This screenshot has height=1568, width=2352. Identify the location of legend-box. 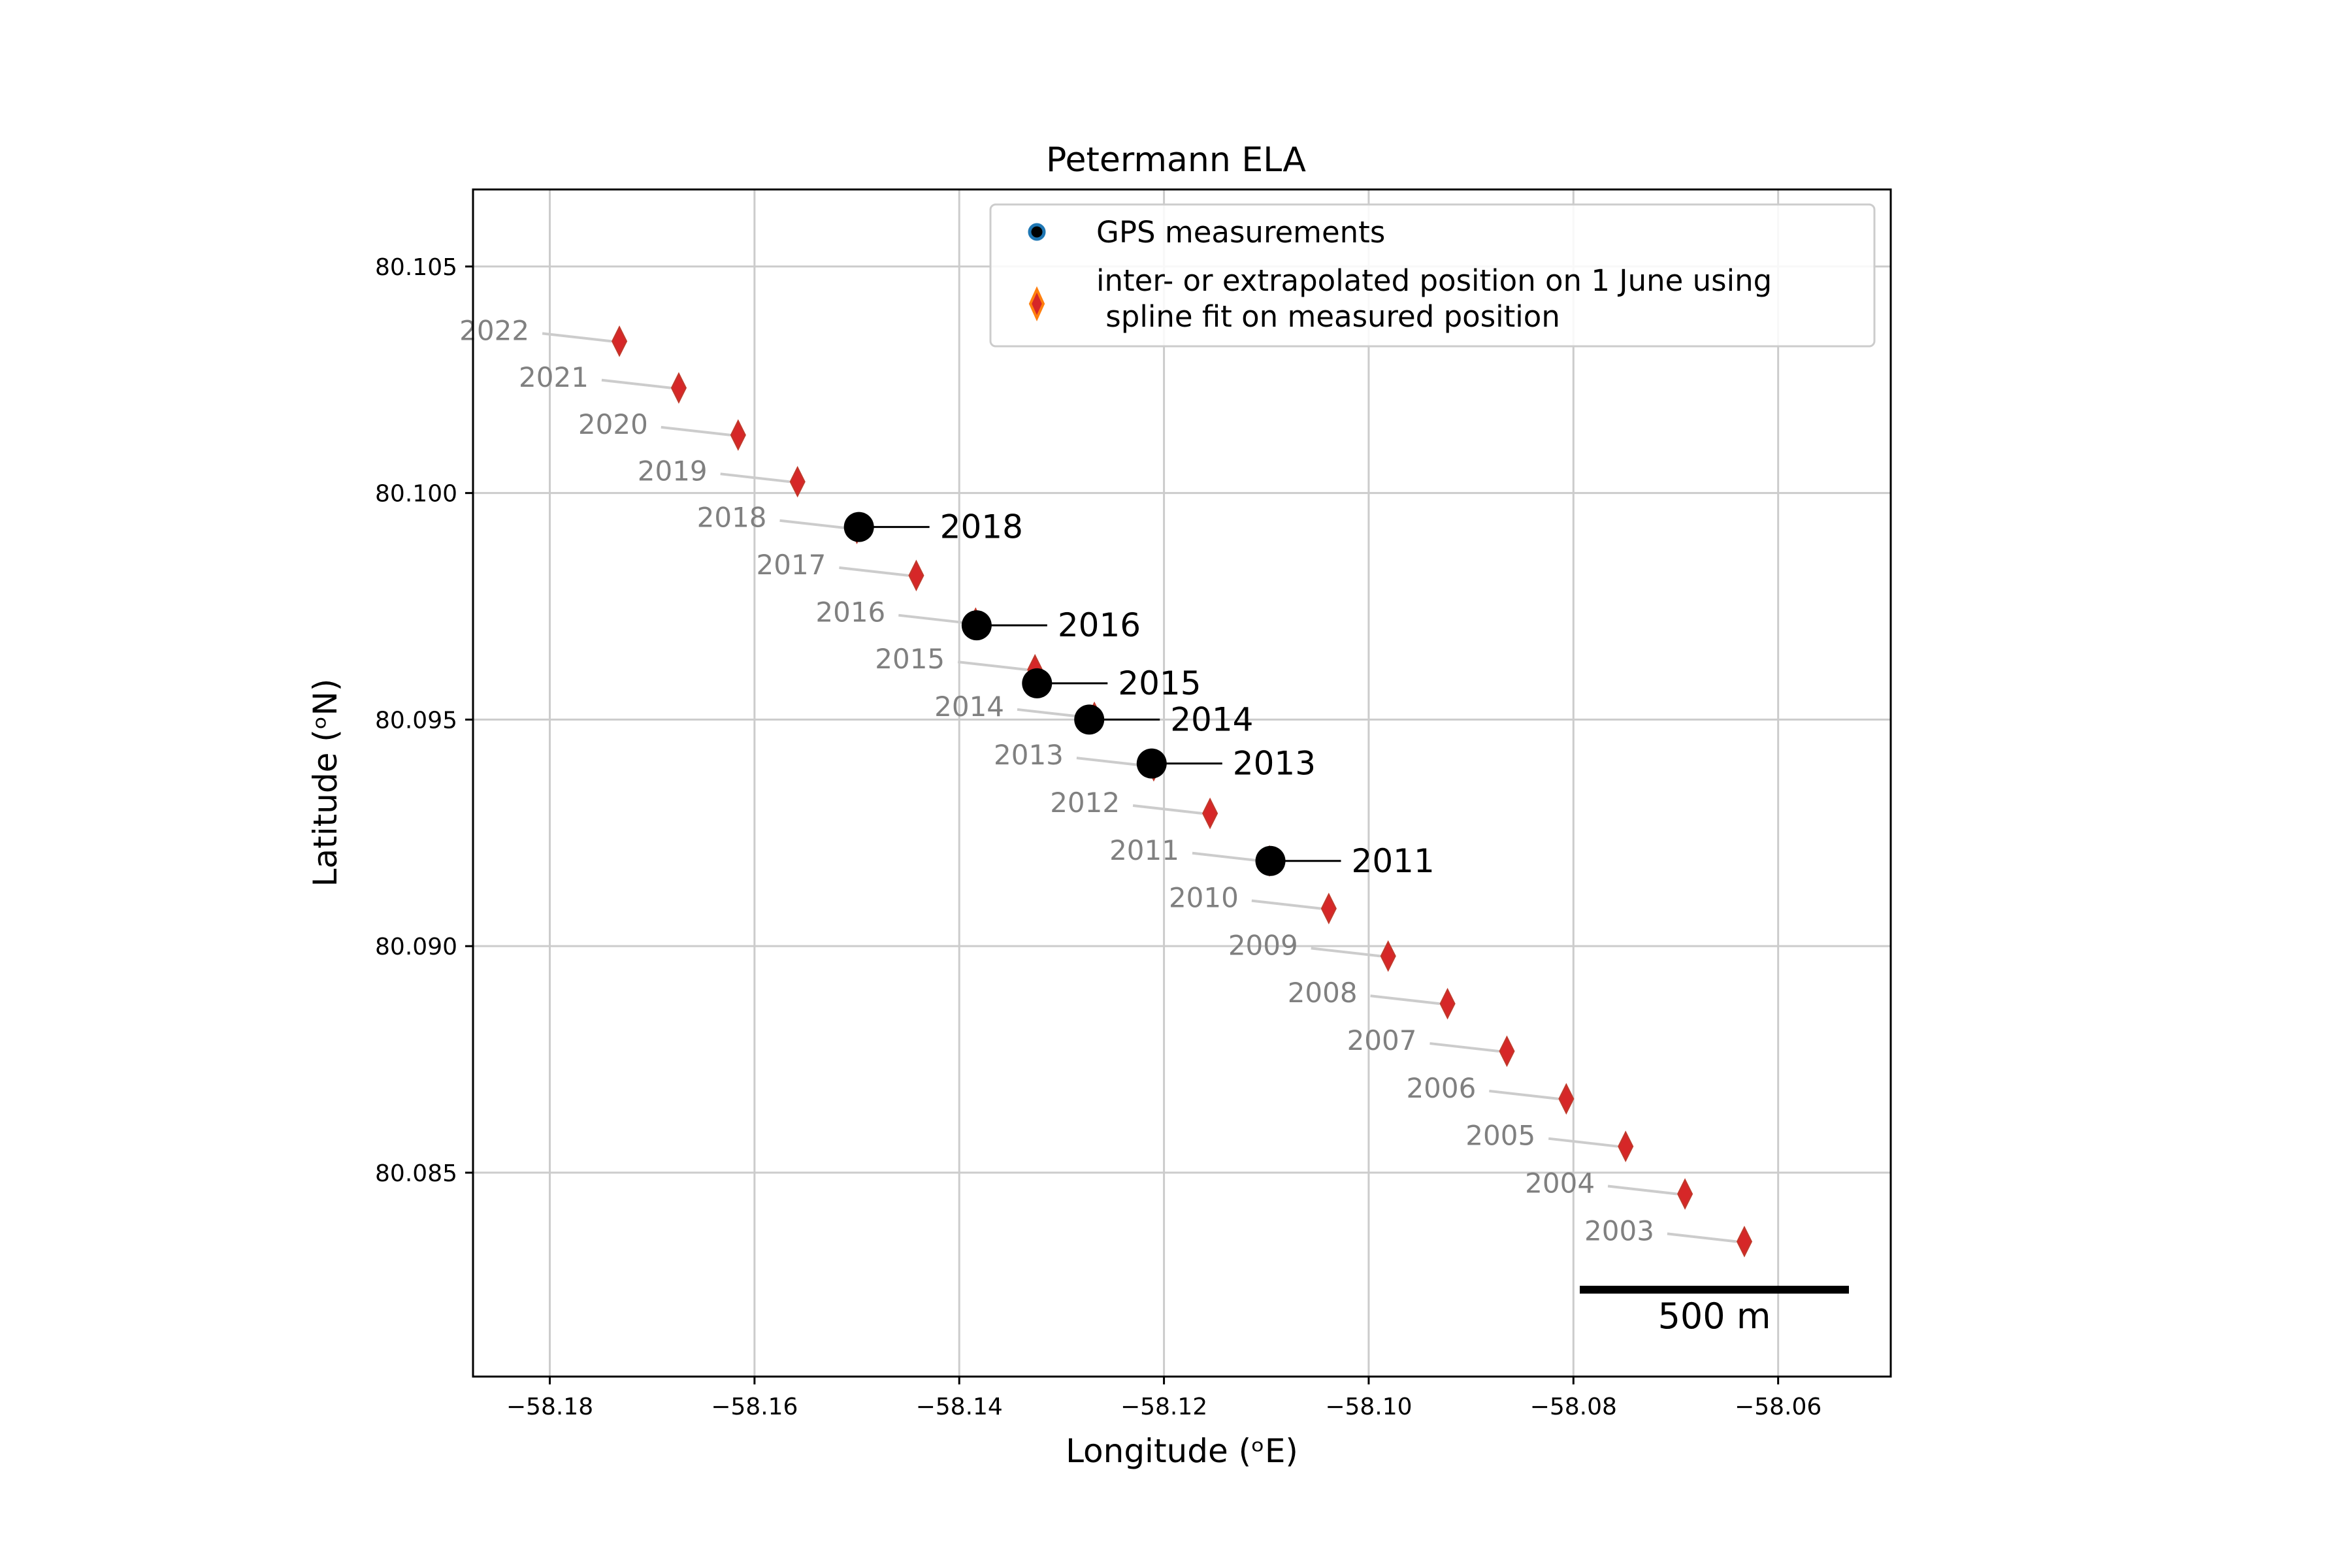
(1432, 275).